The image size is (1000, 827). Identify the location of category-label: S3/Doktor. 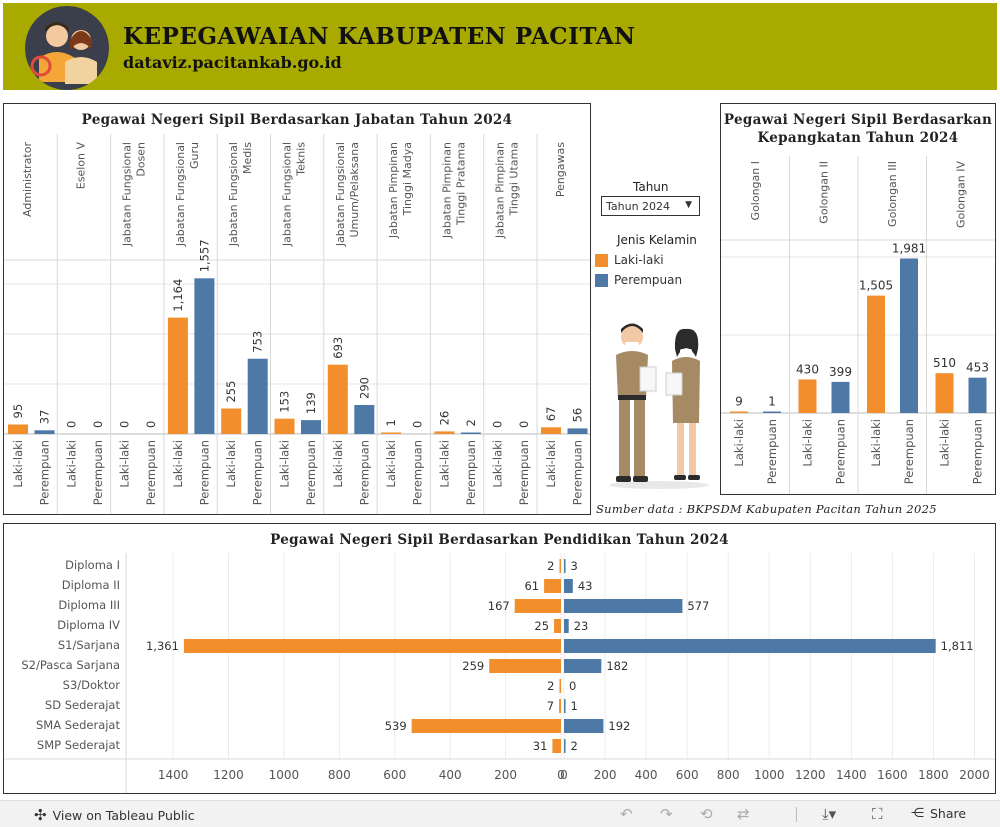
(92, 685).